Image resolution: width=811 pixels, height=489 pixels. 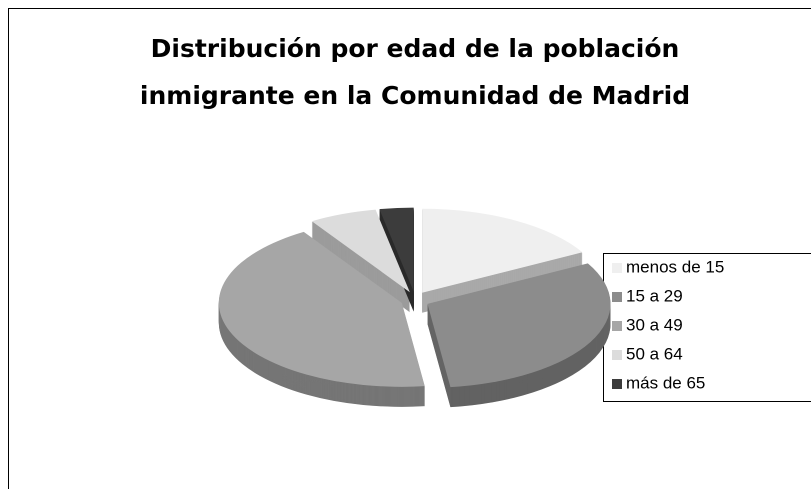 What do you see at coordinates (654, 324) in the screenshot?
I see `legend-label: 30 a 49` at bounding box center [654, 324].